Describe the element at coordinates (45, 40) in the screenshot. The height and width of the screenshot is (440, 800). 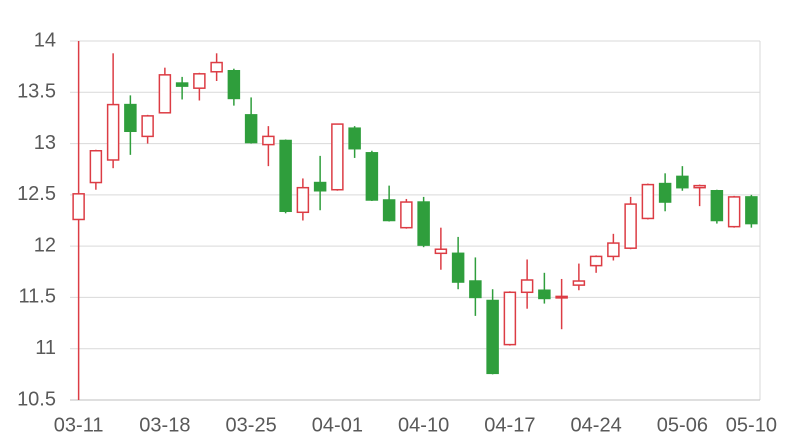
I see `y-tick-label: 14` at that location.